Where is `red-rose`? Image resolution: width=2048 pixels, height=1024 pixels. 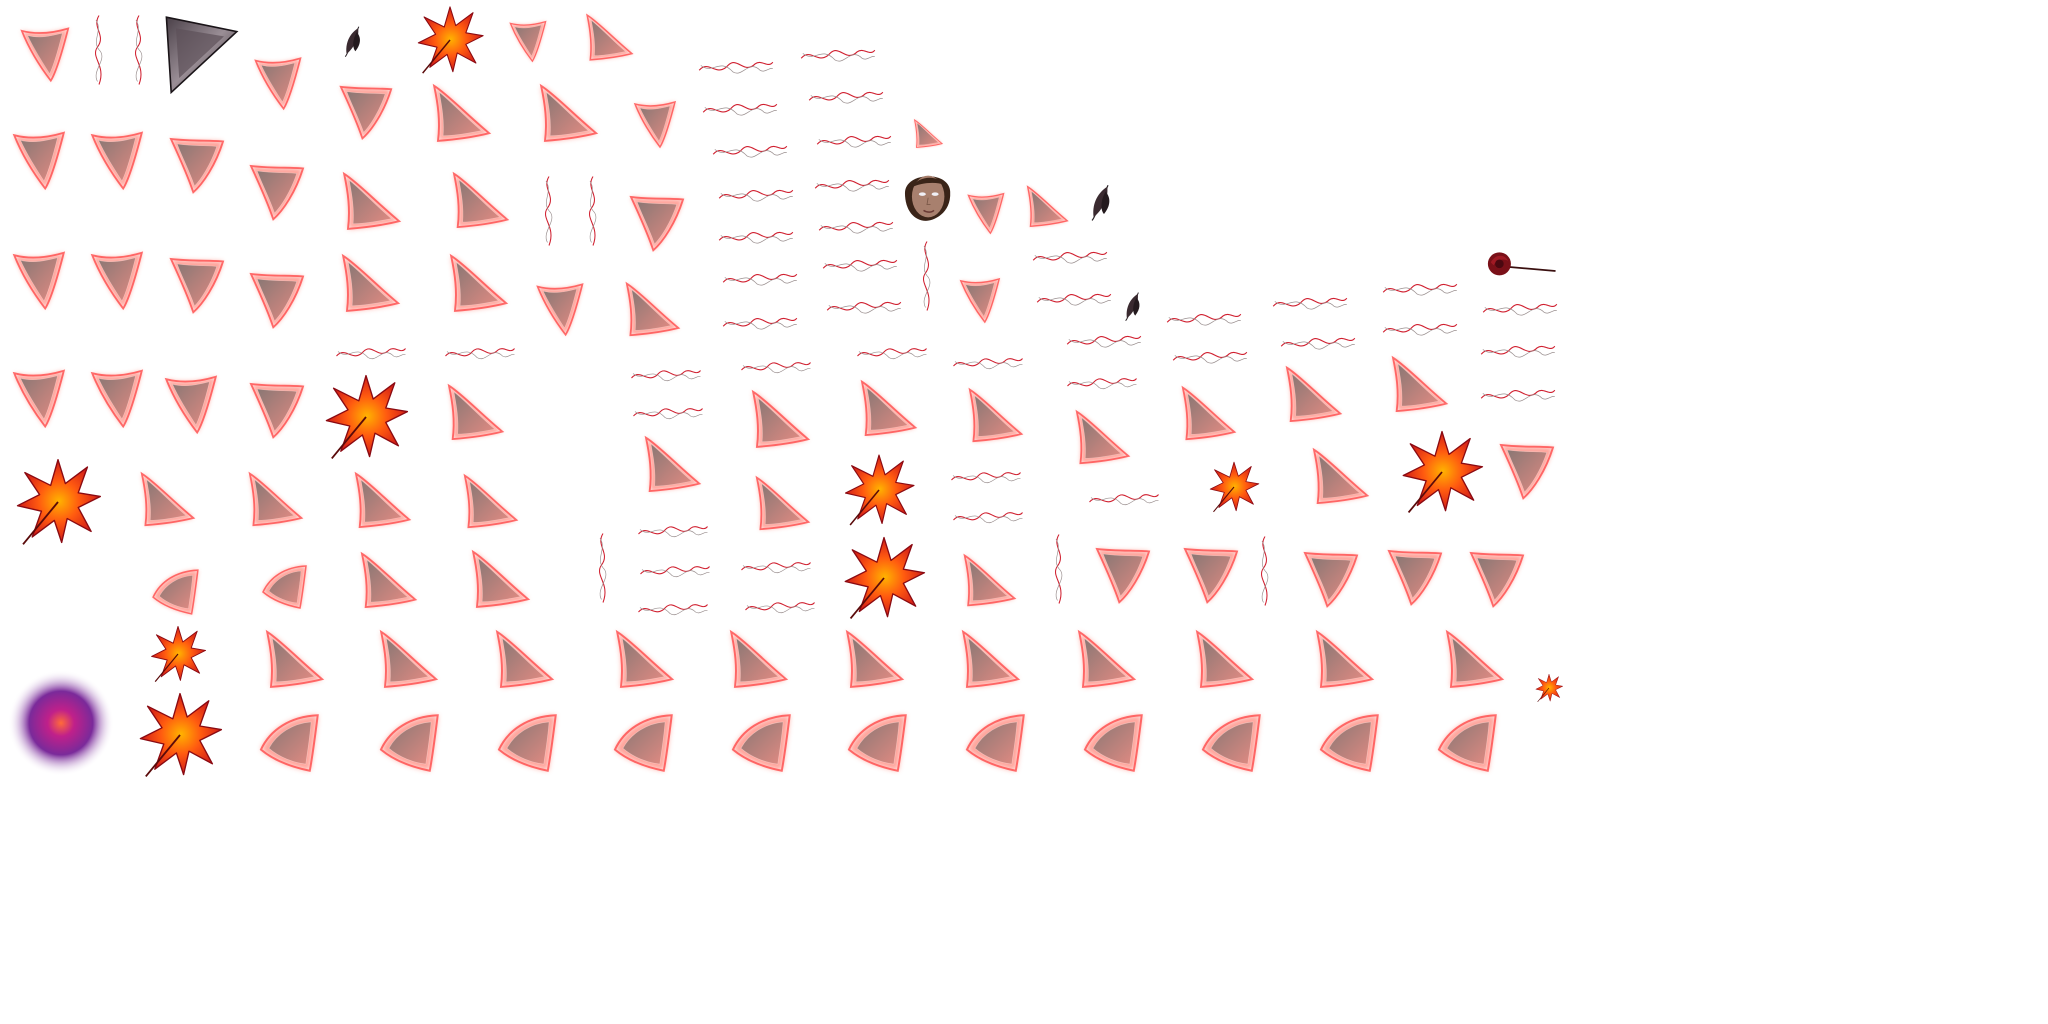 red-rose is located at coordinates (1521, 266).